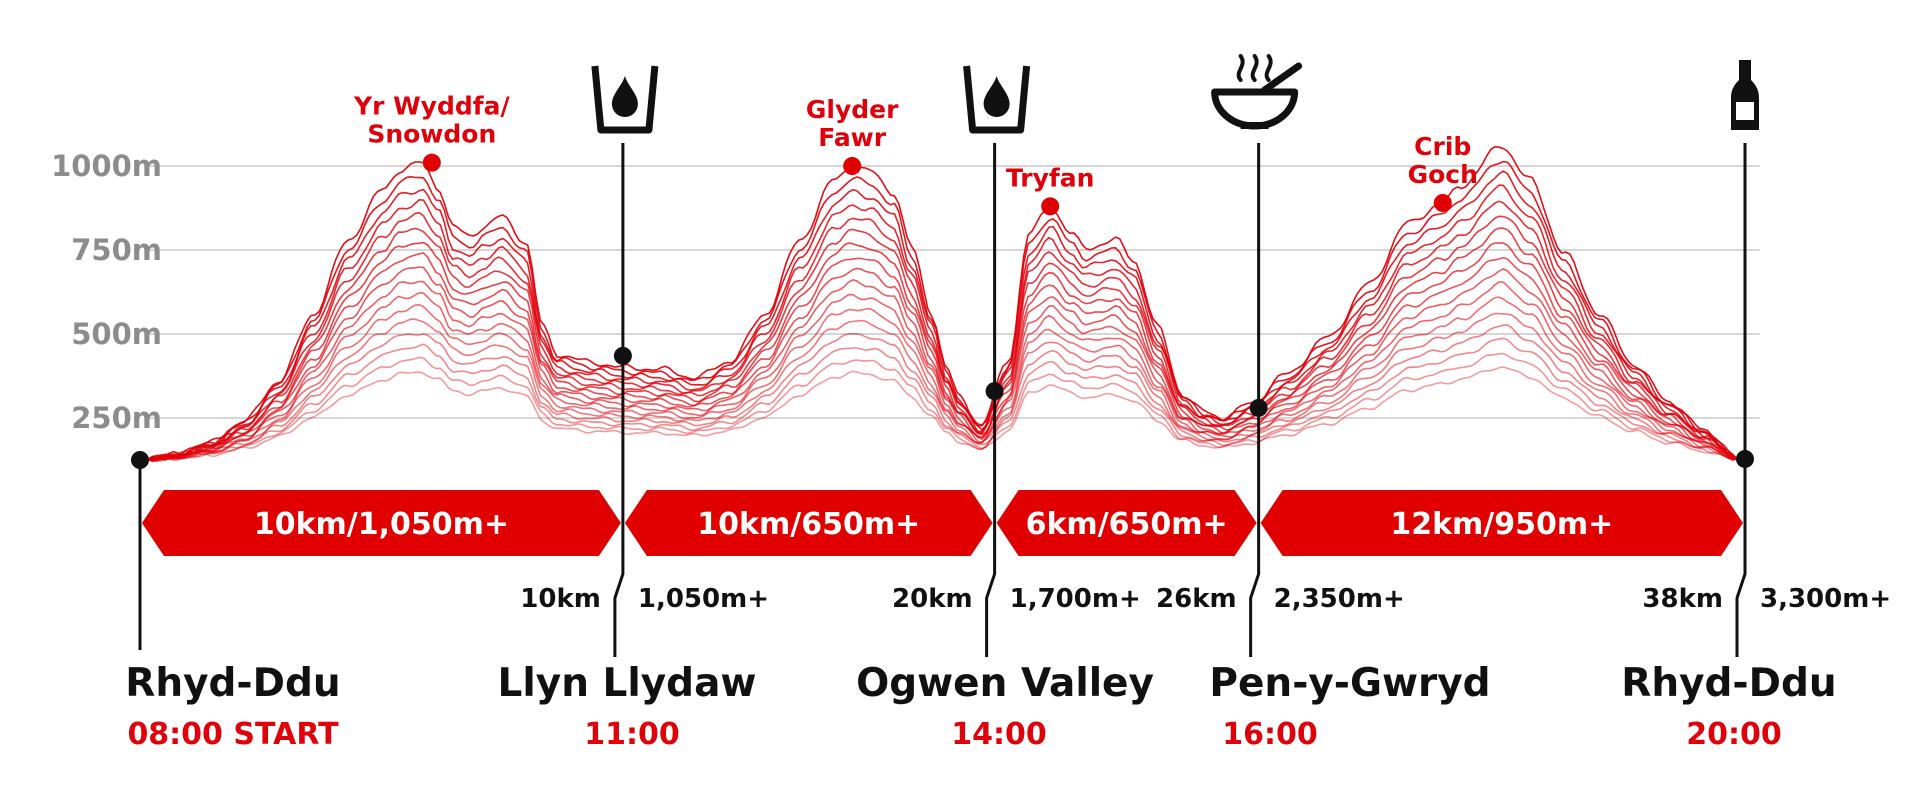  Describe the element at coordinates (852, 137) in the screenshot. I see `peak-label: Fawr` at that location.